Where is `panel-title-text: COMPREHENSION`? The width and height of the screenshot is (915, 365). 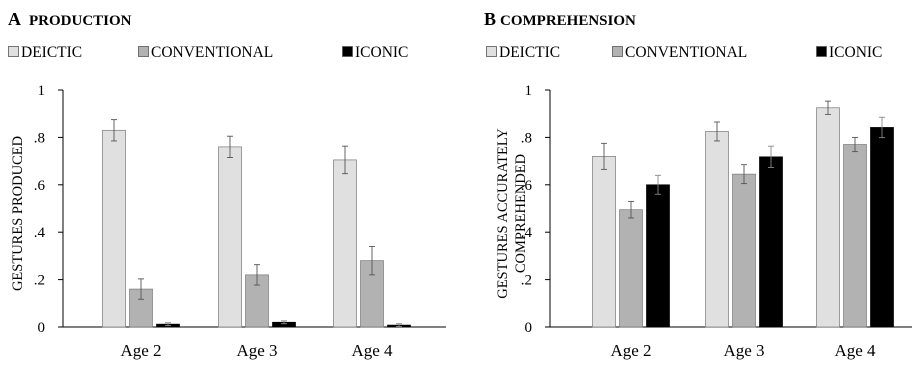
panel-title-text: COMPREHENSION is located at coordinates (568, 21).